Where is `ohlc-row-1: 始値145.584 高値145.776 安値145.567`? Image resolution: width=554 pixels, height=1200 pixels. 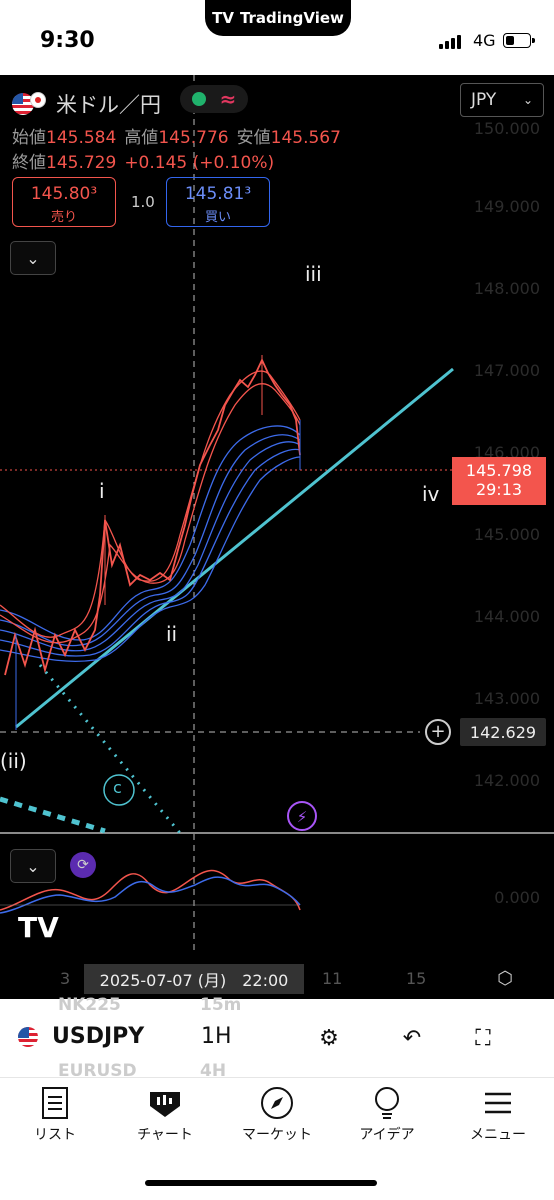
ohlc-row-1: 始値145.584 高値145.776 安値145.567 is located at coordinates (176, 138).